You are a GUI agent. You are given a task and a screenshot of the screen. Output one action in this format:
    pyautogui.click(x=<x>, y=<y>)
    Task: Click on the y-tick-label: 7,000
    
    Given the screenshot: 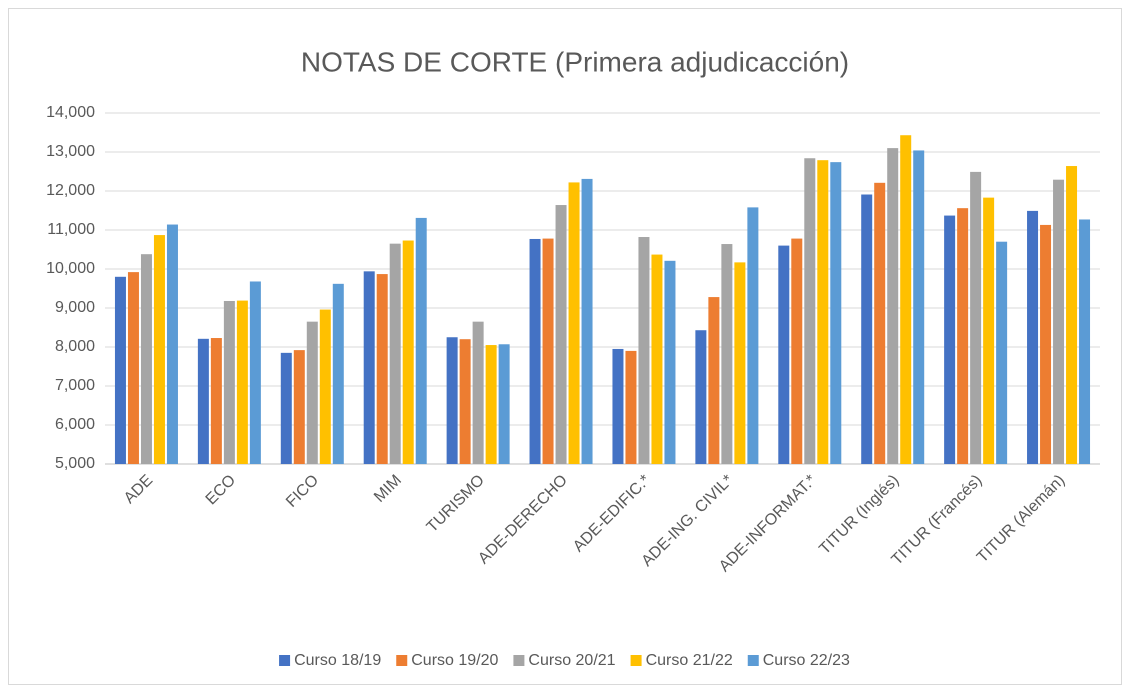 What is the action you would take?
    pyautogui.click(x=75, y=385)
    